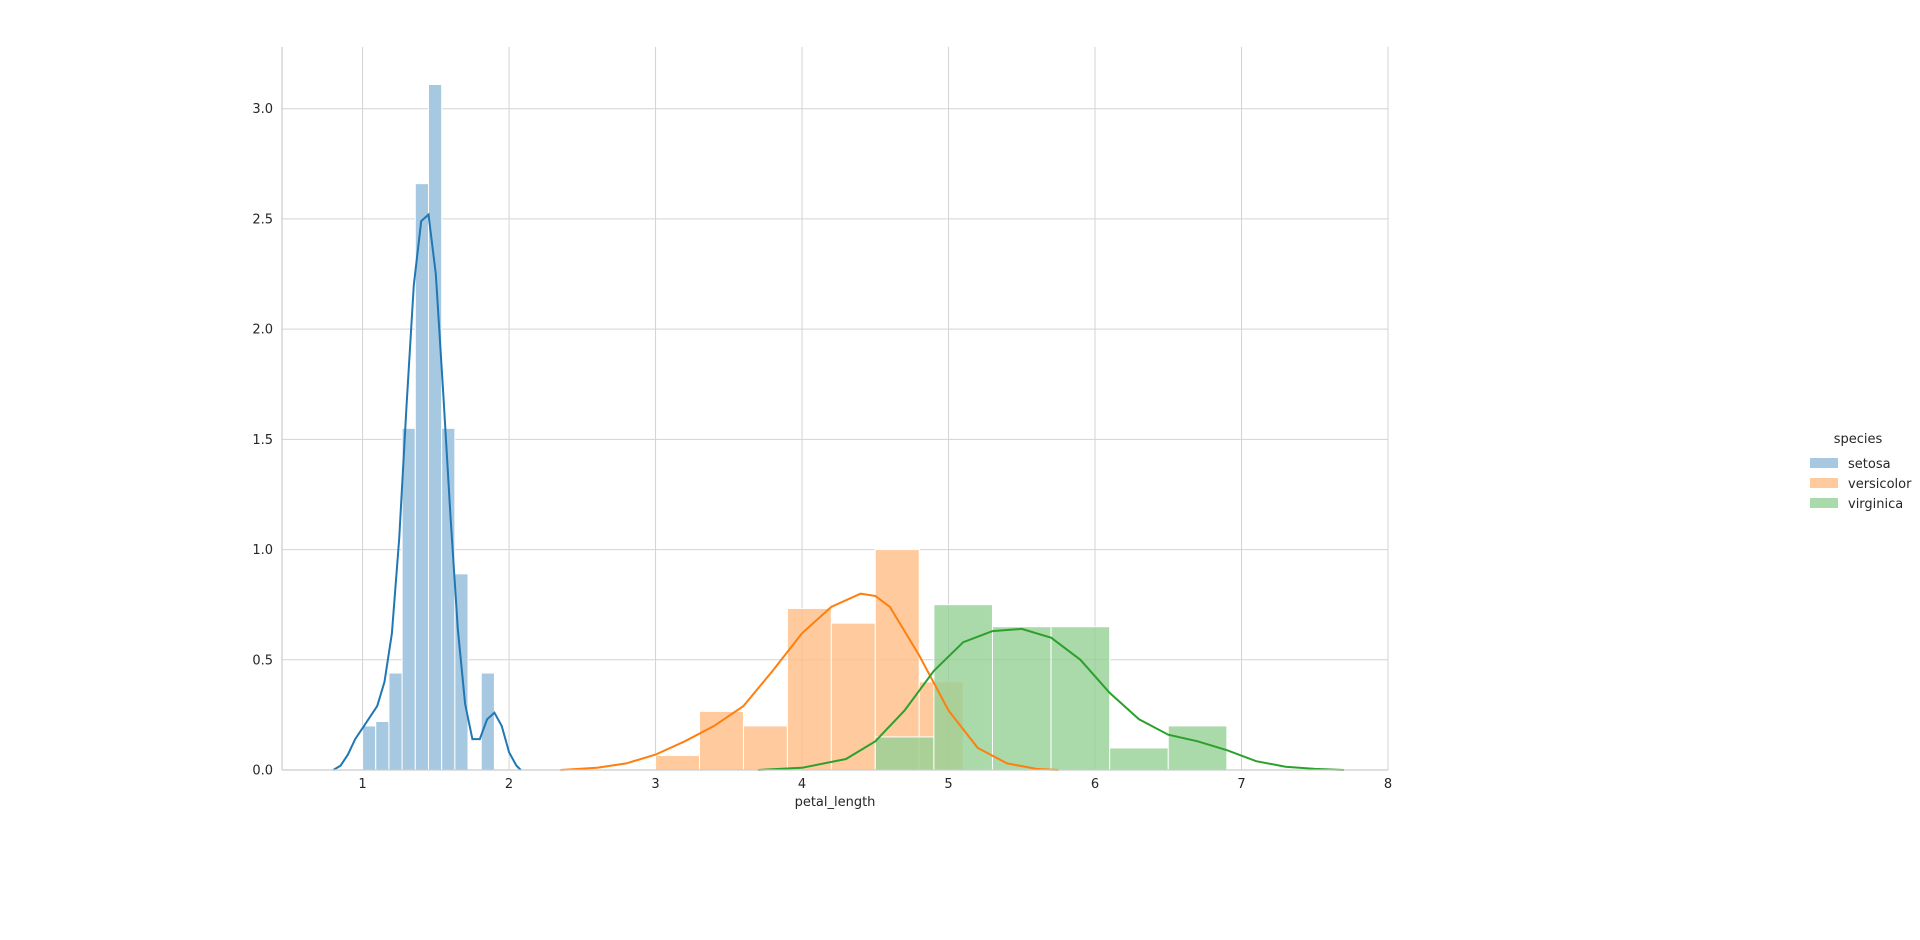 This screenshot has height=940, width=1920. What do you see at coordinates (1241, 784) in the screenshot?
I see `x-tick-label: 7` at bounding box center [1241, 784].